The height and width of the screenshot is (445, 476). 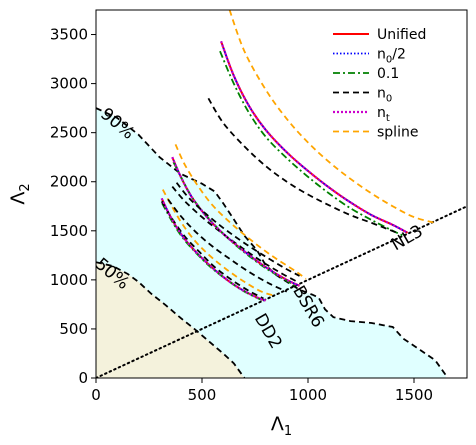 I want to click on series-nl3-n0, so click(x=302, y=165).